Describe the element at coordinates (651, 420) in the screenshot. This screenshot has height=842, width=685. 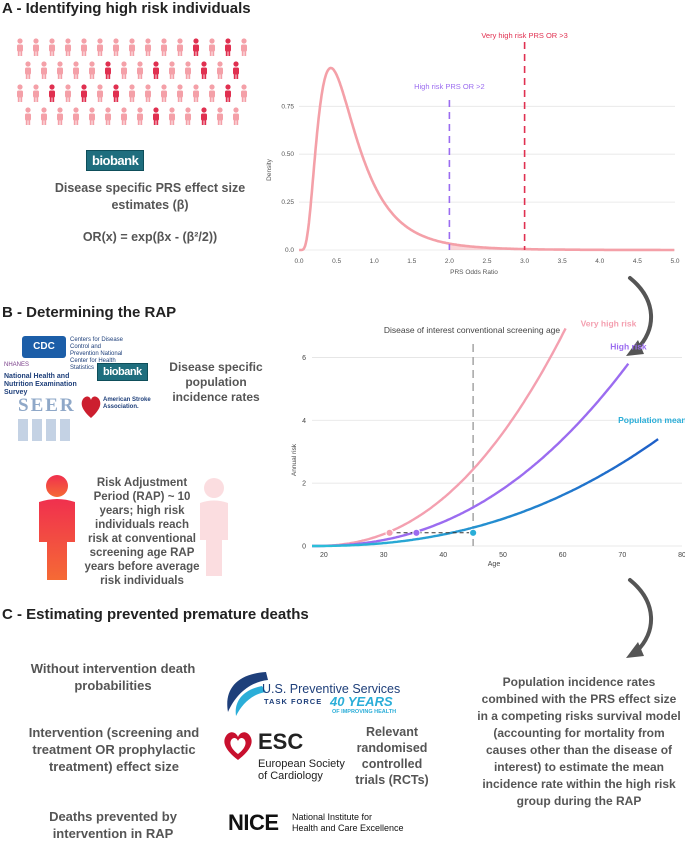
I see `population-mean-risk-legend: Population mean risk` at that location.